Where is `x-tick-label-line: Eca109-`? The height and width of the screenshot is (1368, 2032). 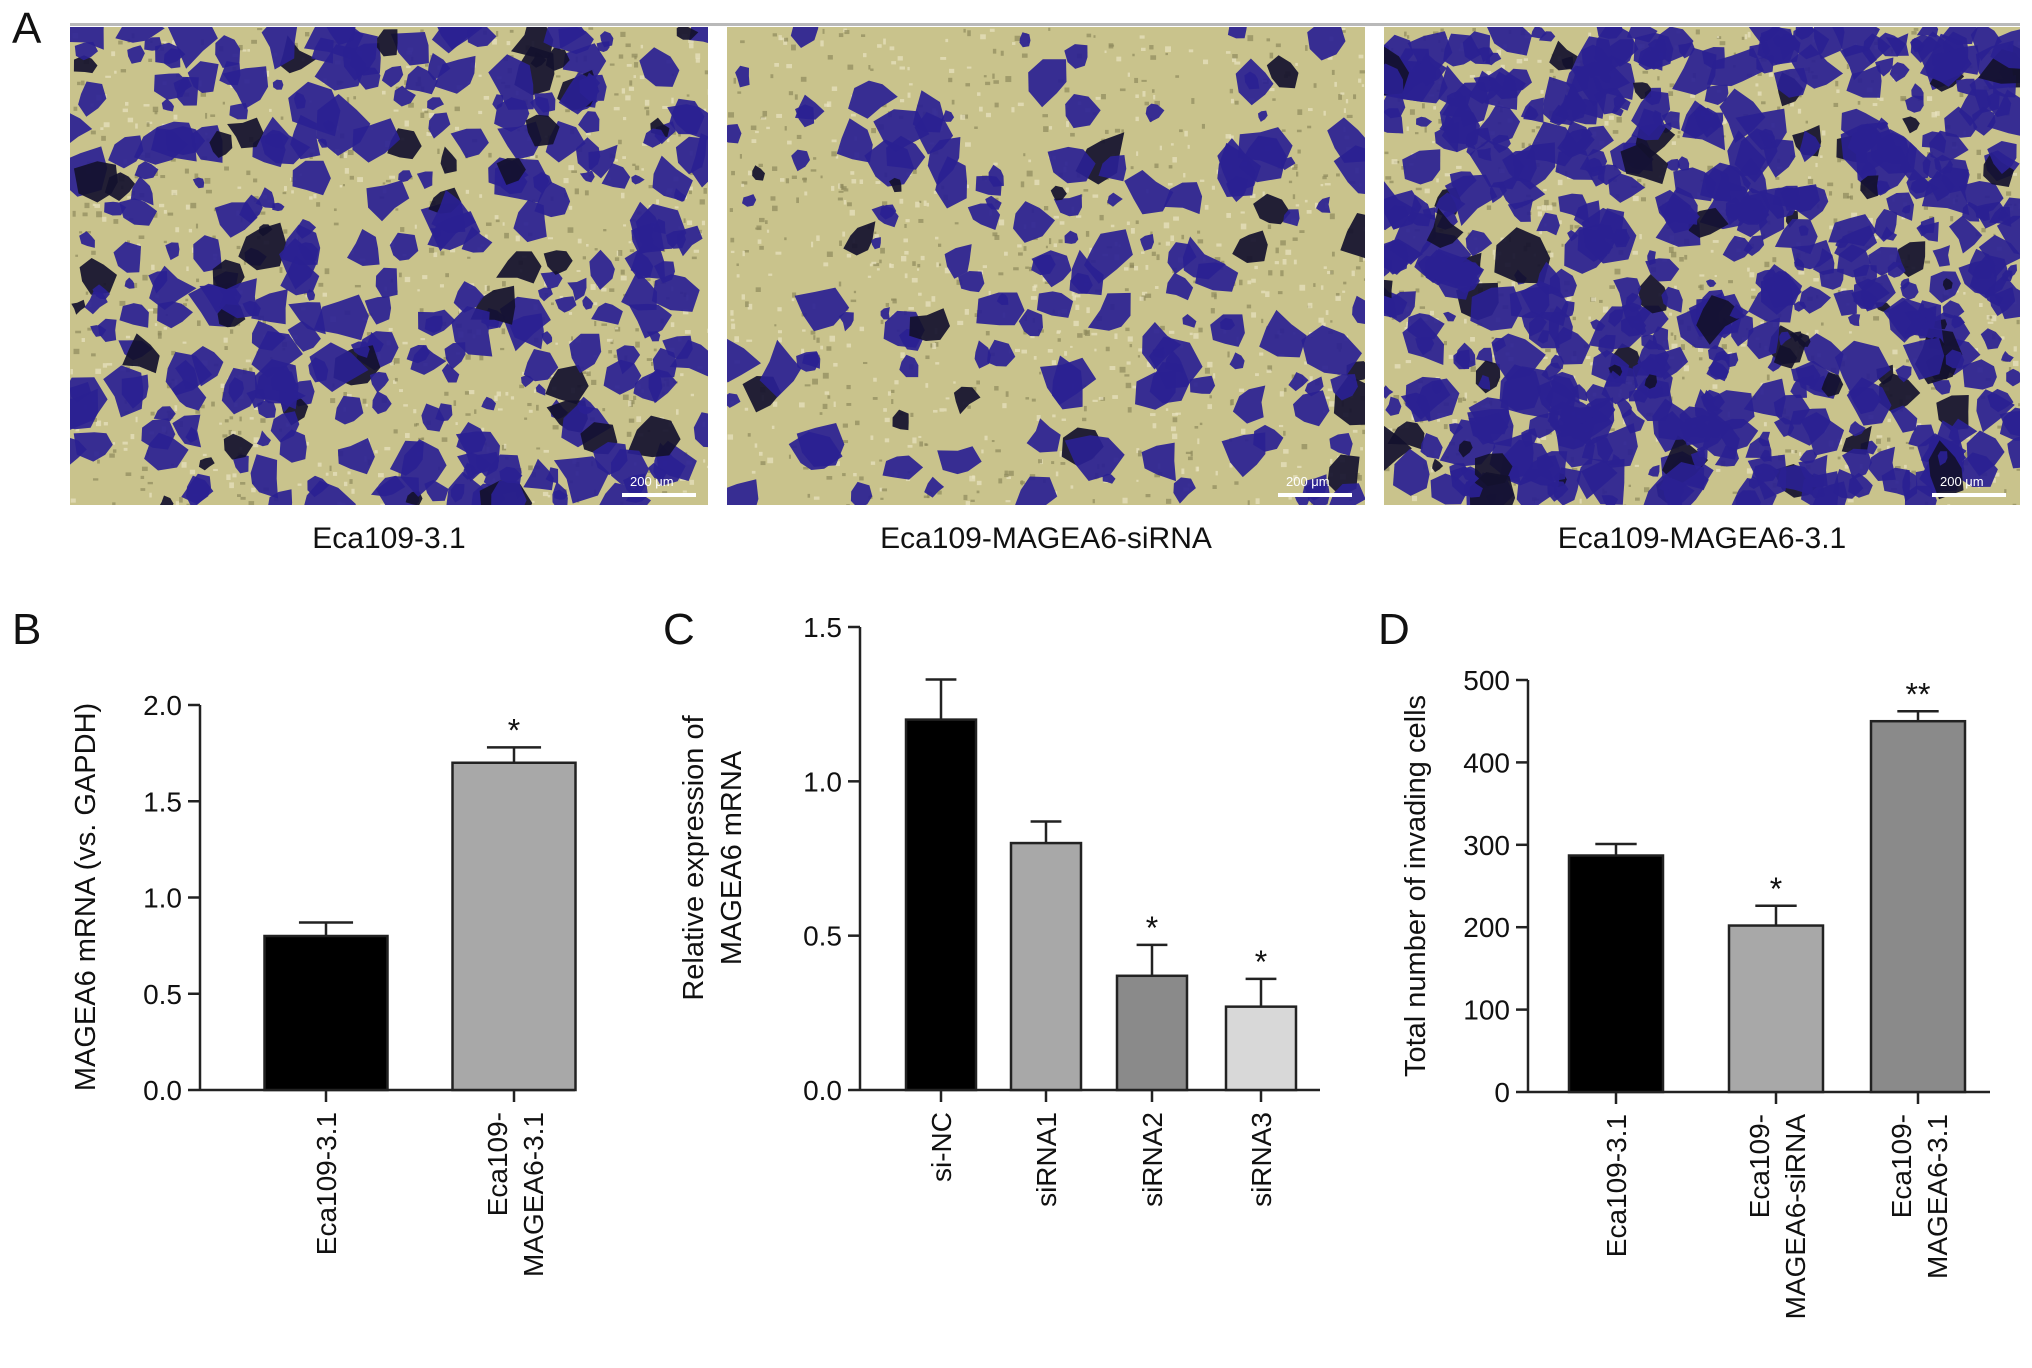 x-tick-label-line: Eca109- is located at coordinates (1901, 1166).